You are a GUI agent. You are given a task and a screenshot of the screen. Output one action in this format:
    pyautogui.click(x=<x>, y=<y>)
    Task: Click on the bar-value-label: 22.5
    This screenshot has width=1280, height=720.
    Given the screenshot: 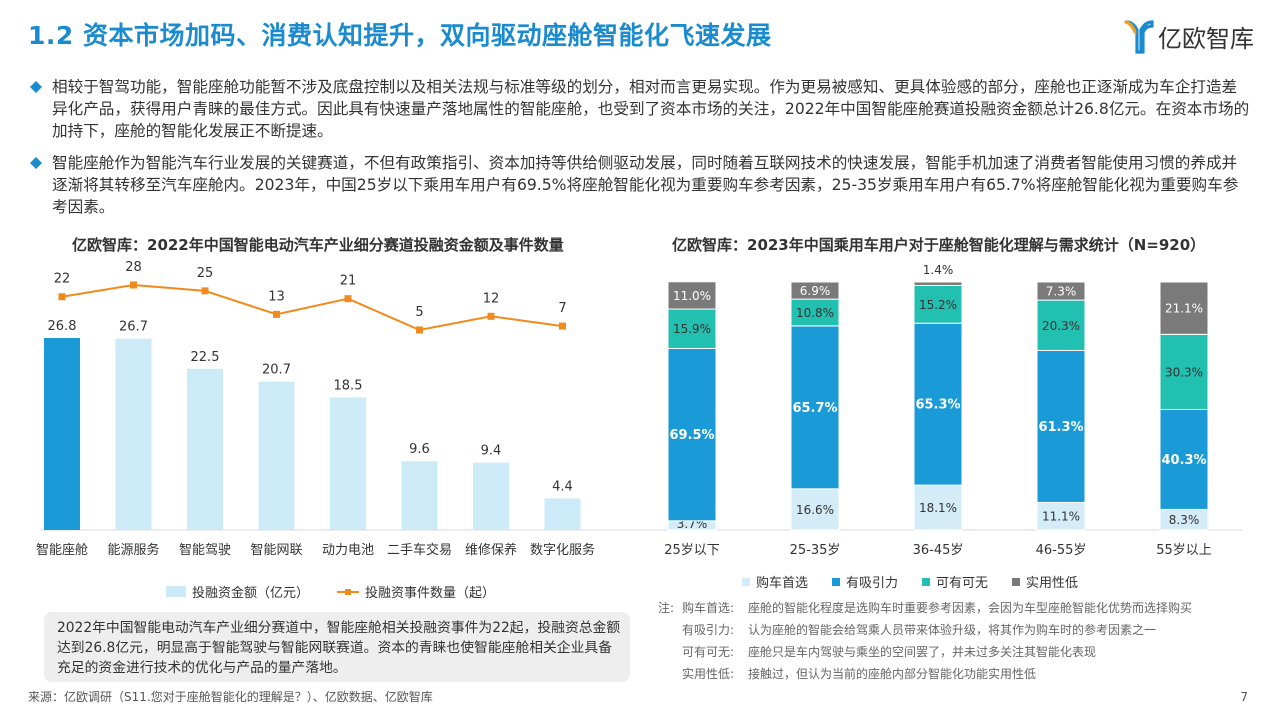 What is the action you would take?
    pyautogui.click(x=205, y=357)
    